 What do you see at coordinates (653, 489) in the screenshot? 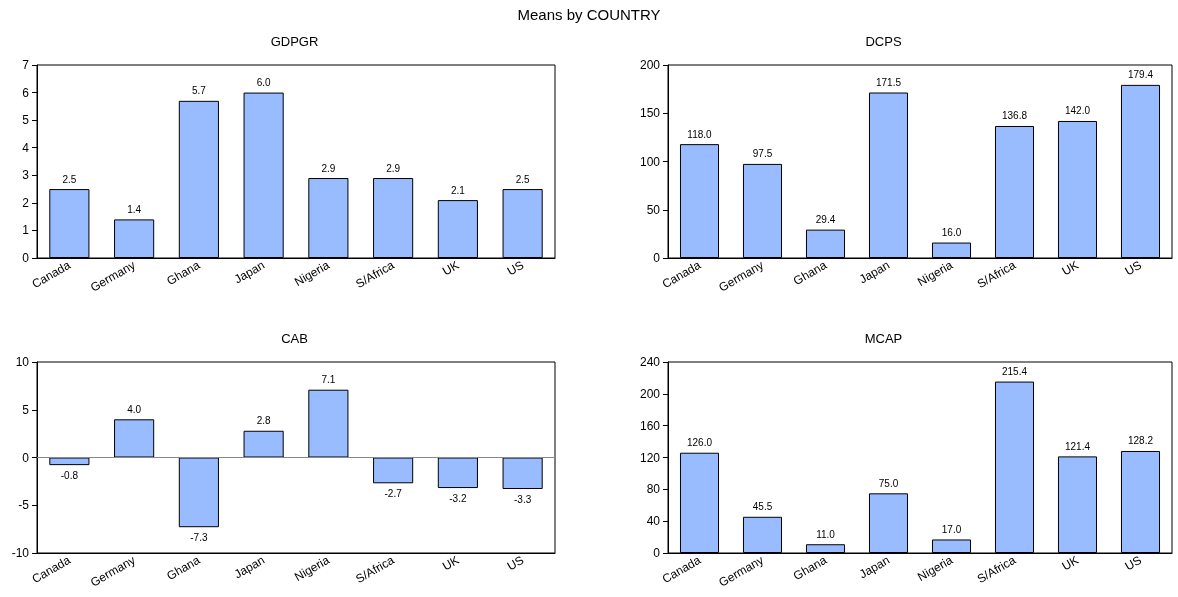
I see `y-tick-label: 80` at bounding box center [653, 489].